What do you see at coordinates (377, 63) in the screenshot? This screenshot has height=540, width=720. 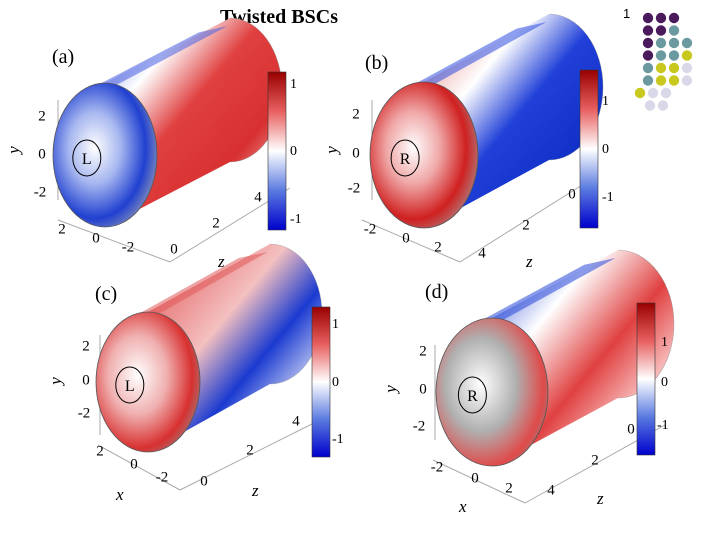 I see `panel-label: (b)` at bounding box center [377, 63].